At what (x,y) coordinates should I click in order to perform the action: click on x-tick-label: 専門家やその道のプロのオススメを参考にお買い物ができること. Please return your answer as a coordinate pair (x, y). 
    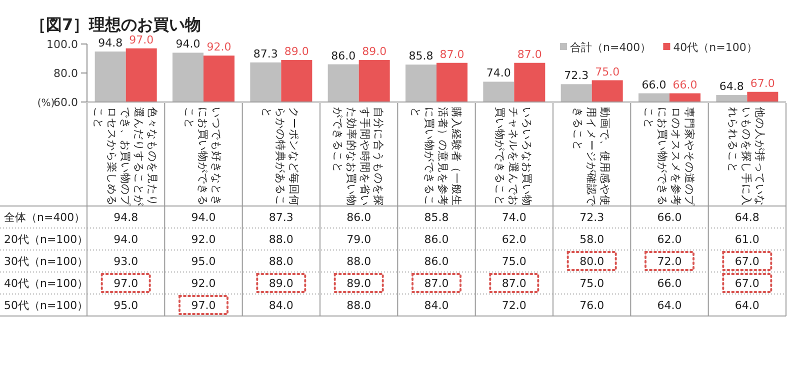
    Looking at the image, I should click on (669, 157).